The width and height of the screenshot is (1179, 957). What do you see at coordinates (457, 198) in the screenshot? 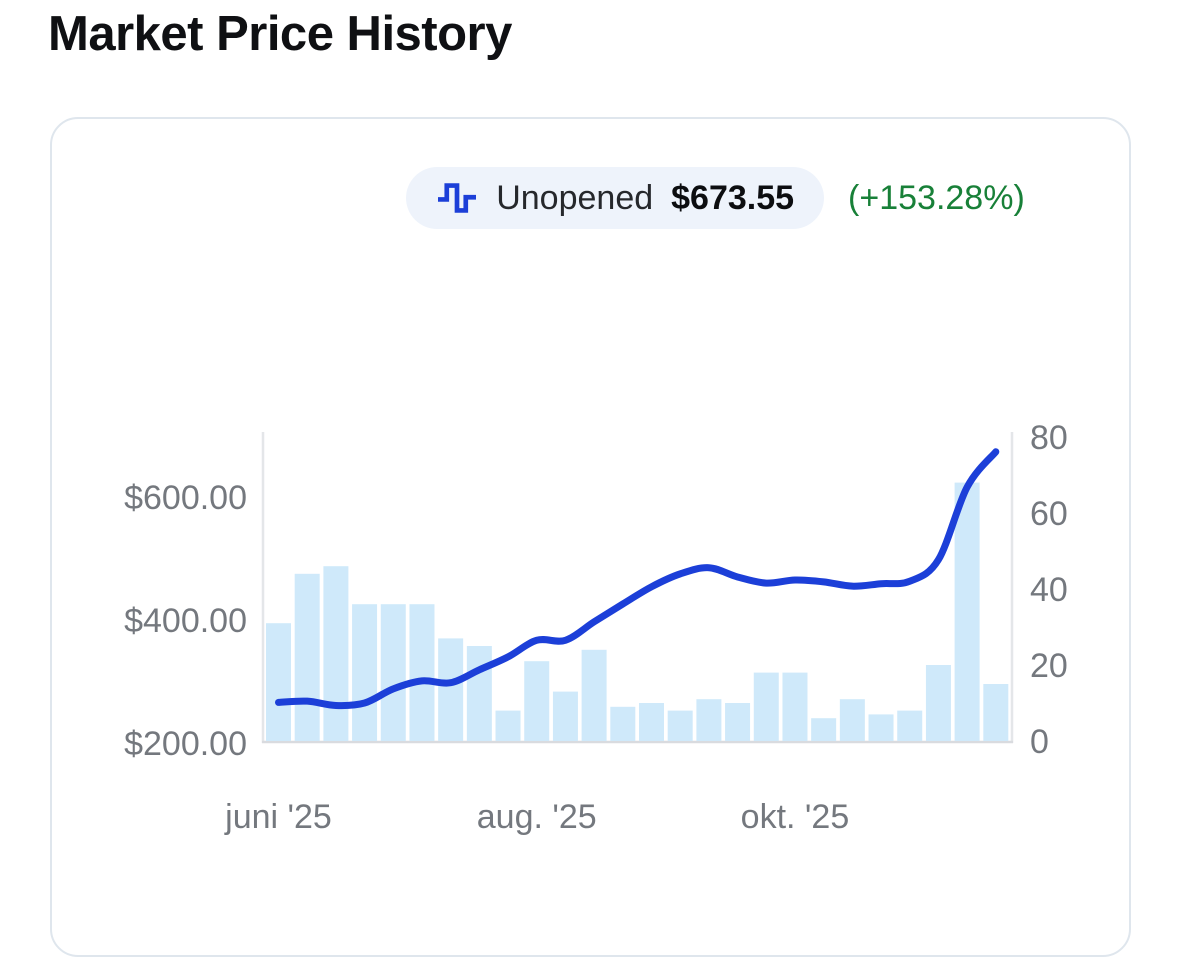
I see `step-line-icon` at bounding box center [457, 198].